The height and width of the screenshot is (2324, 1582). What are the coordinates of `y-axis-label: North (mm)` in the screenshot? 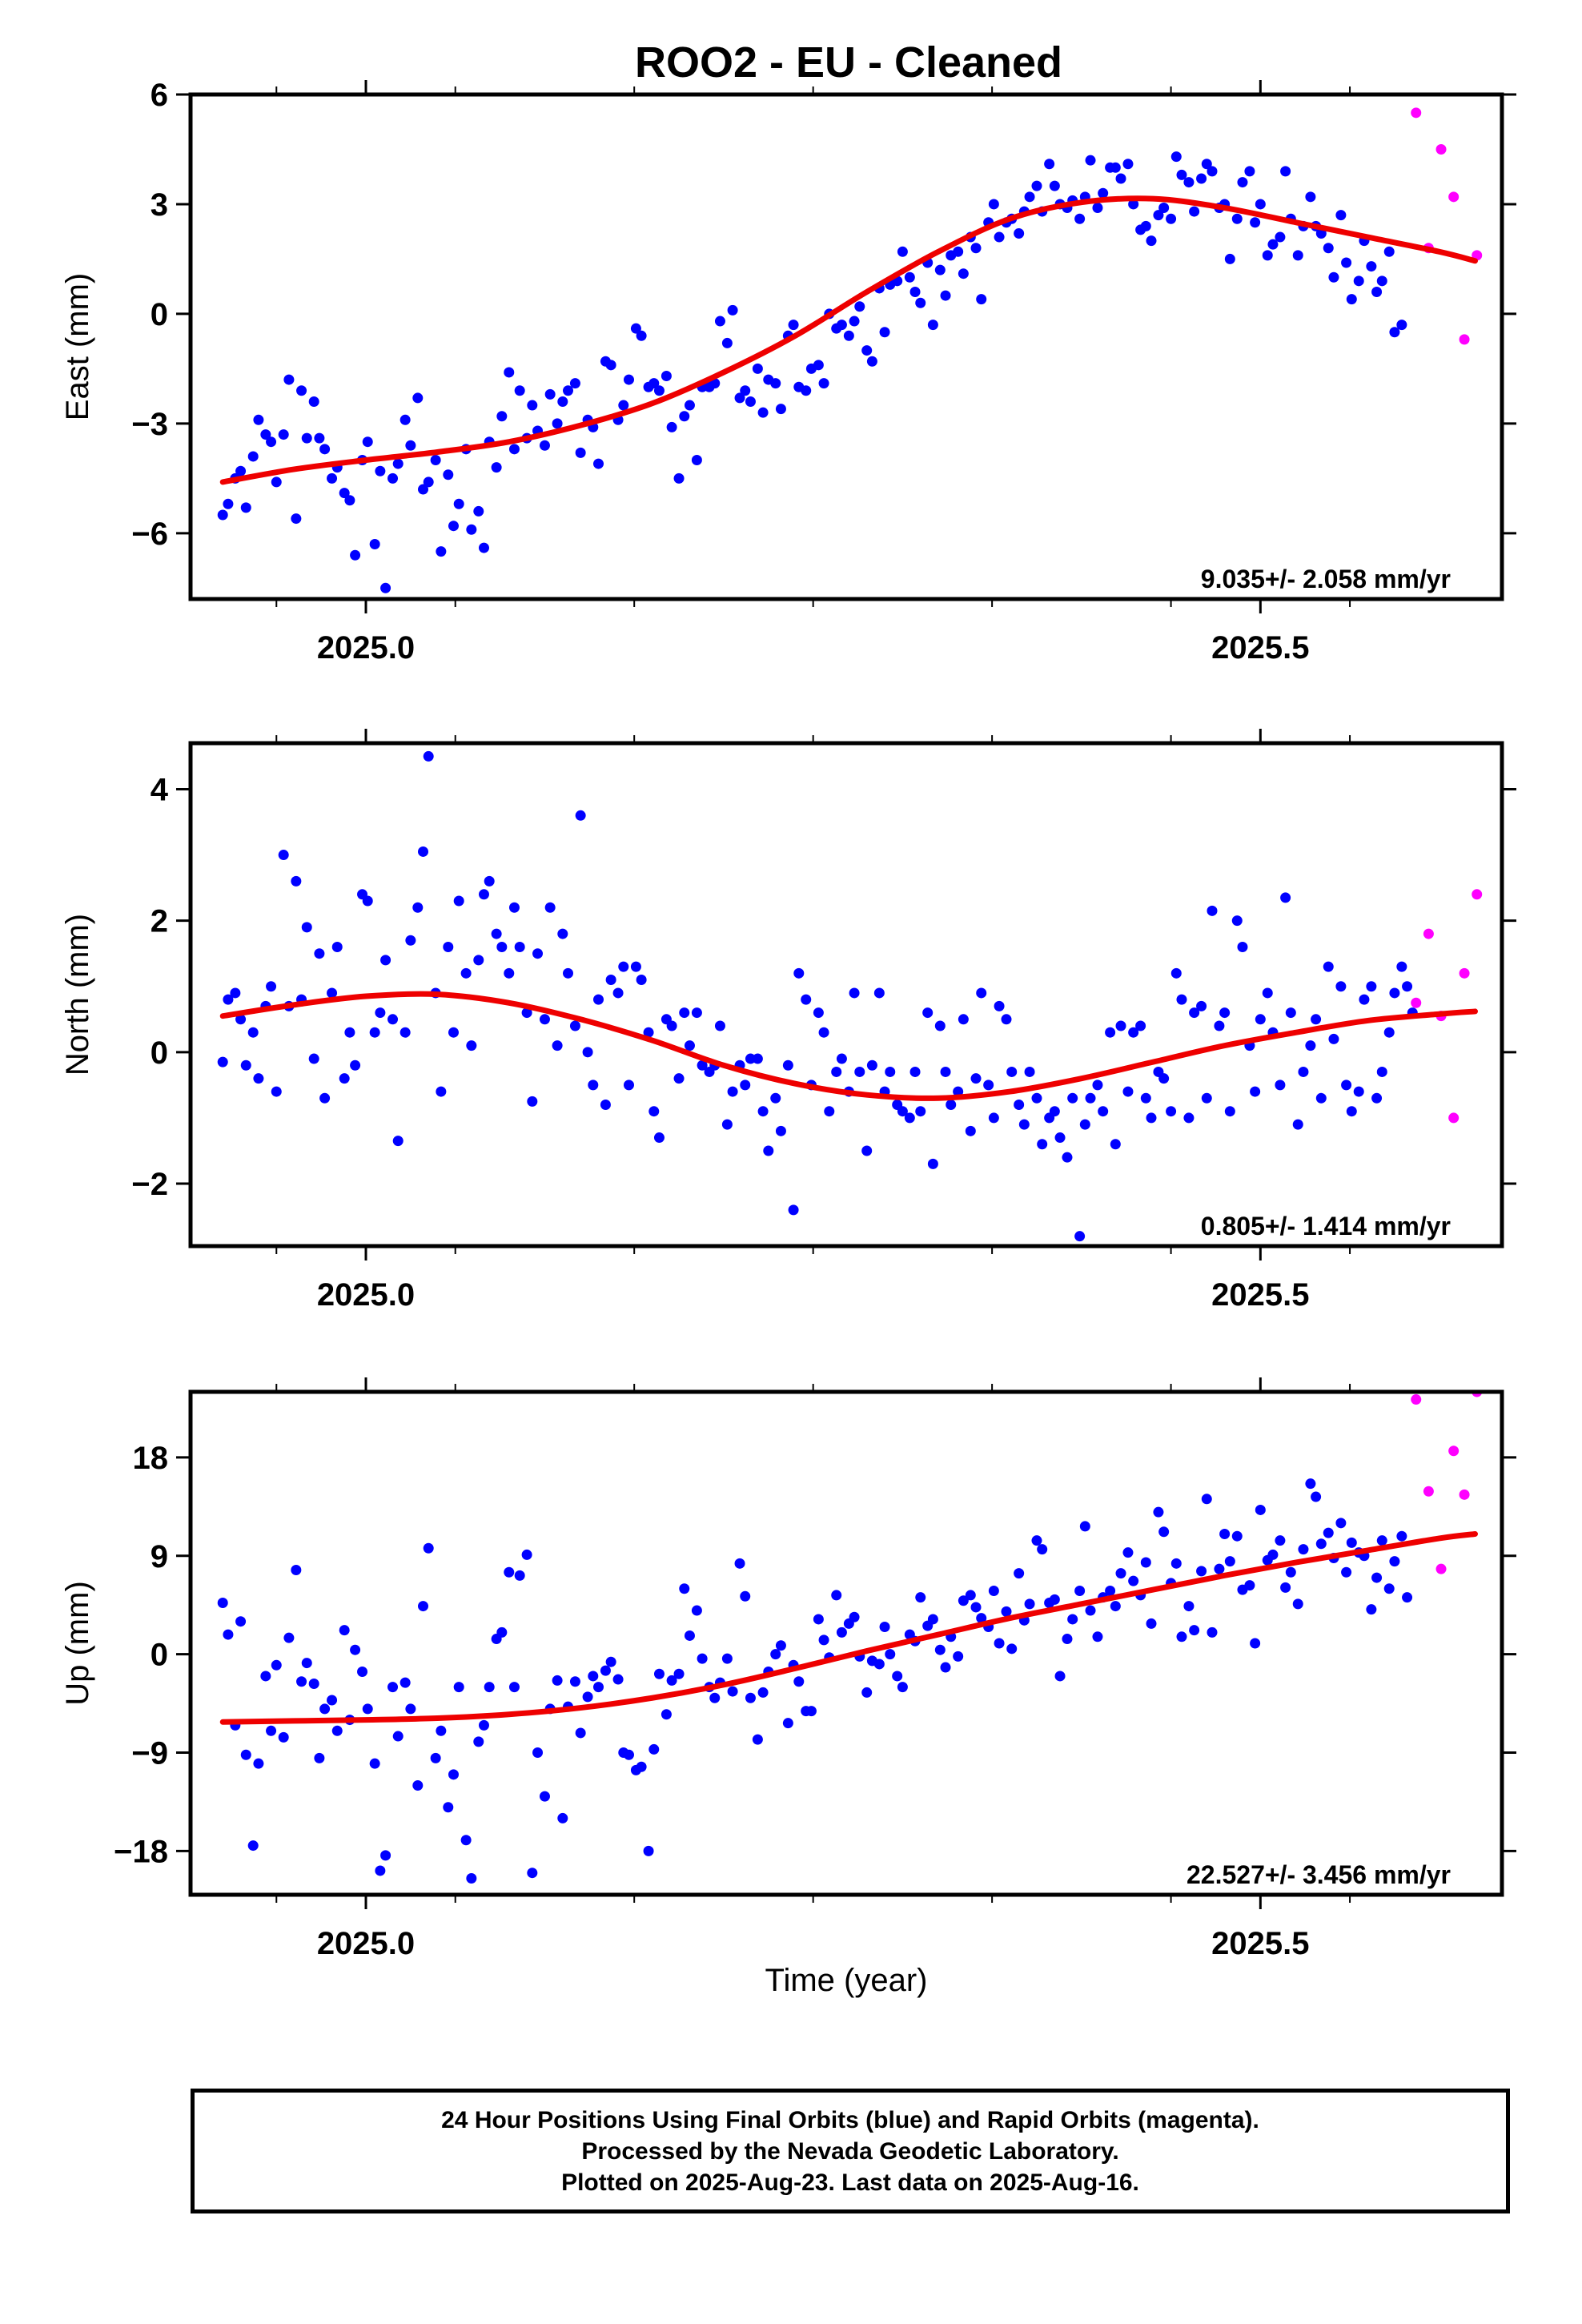 It's located at (77, 995).